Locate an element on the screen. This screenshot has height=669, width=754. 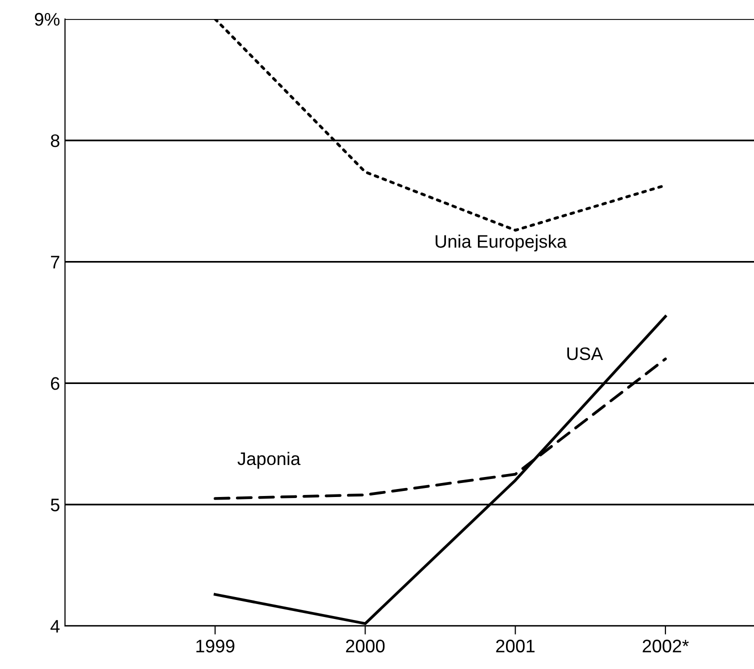
y-tick-label: 7 is located at coordinates (55, 262).